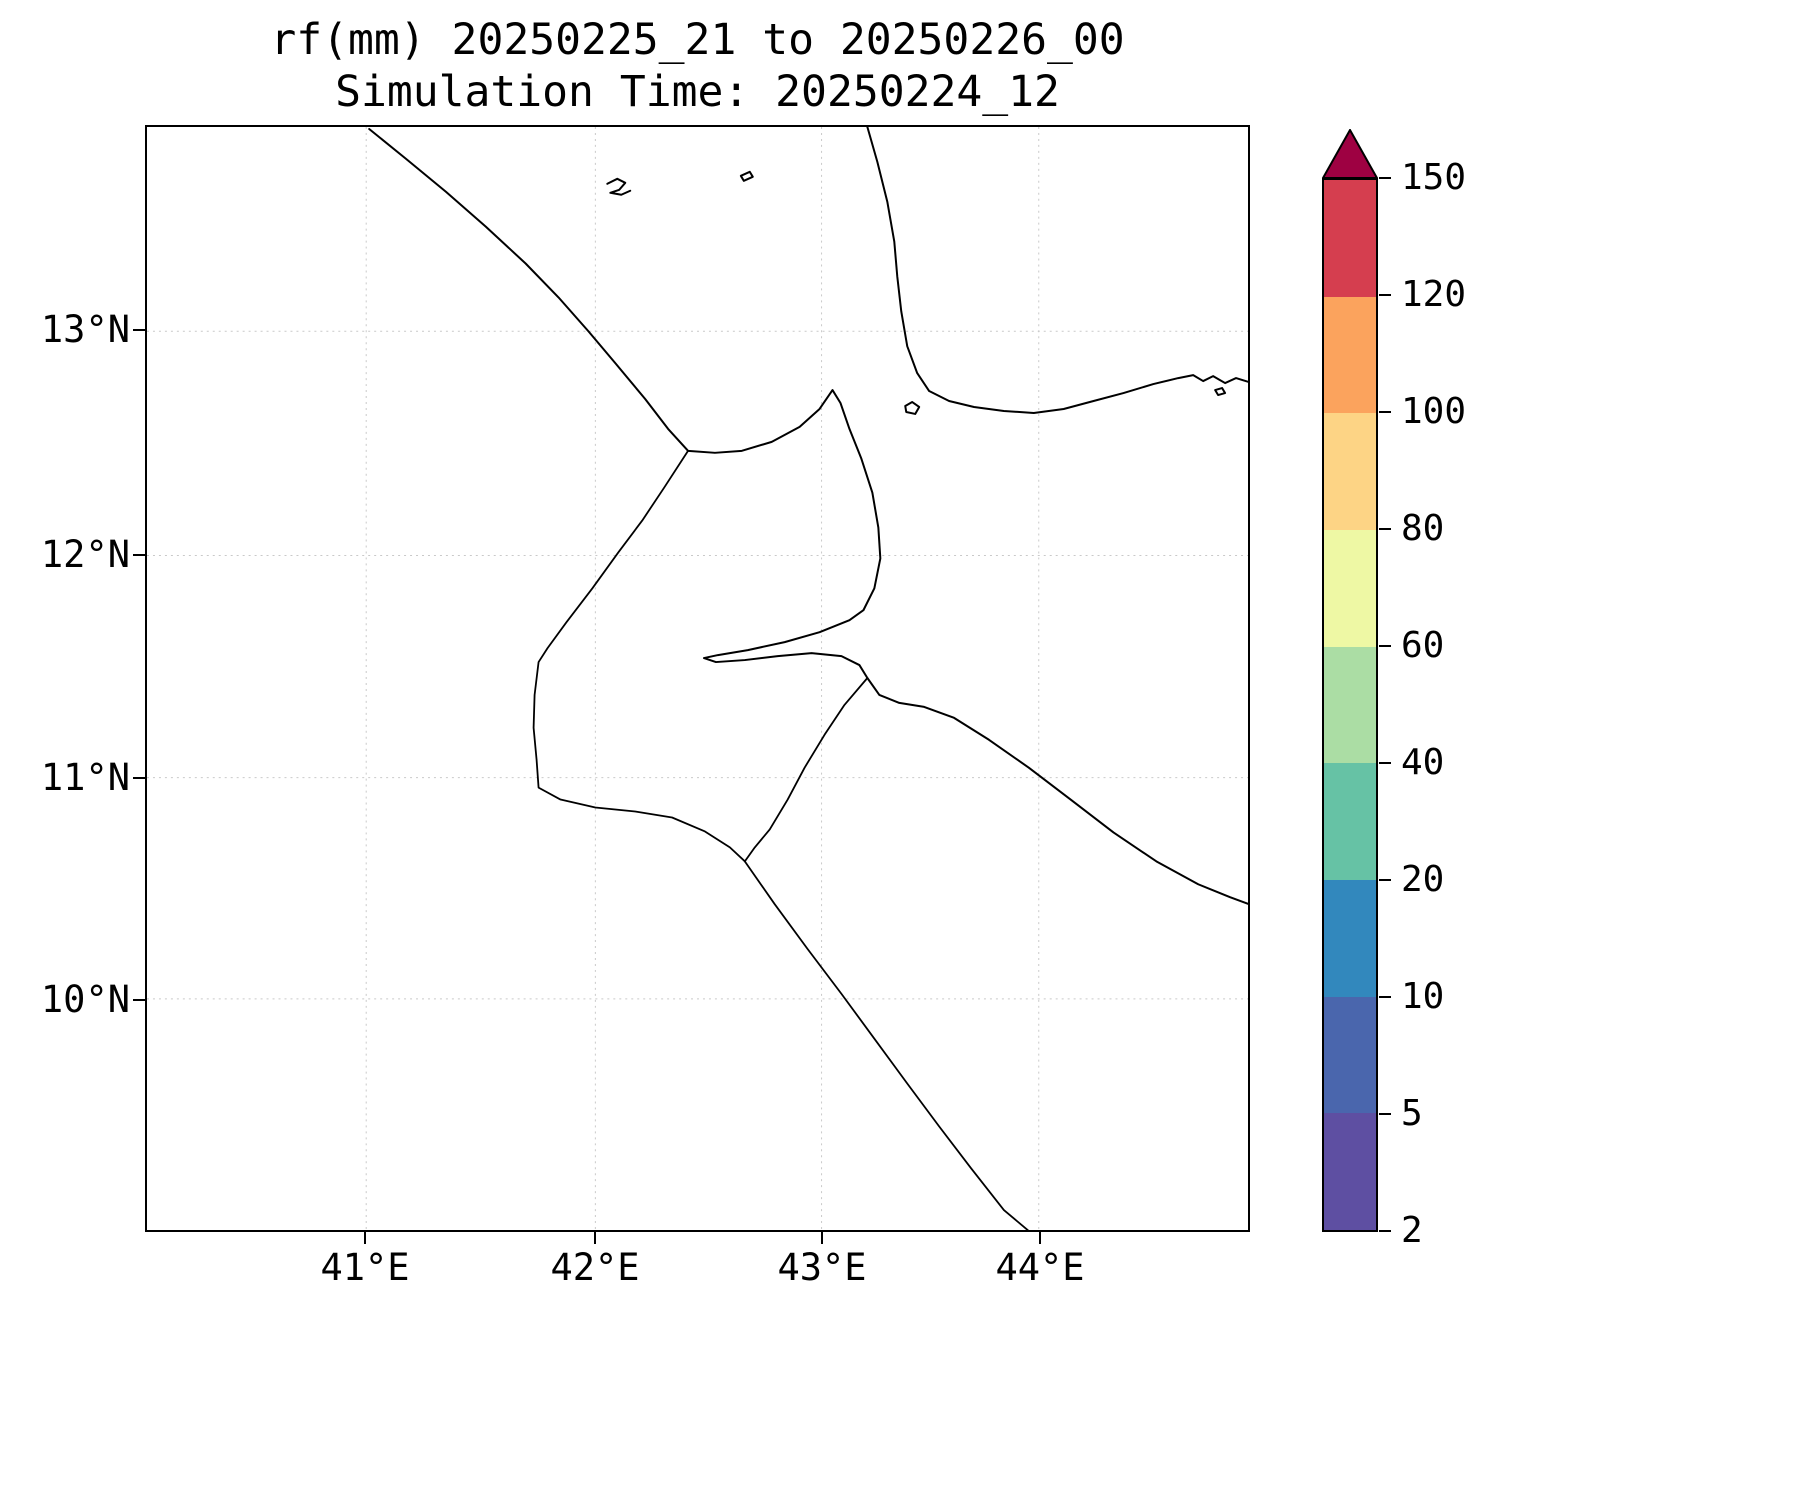  I want to click on x-tick-label: 43°E, so click(822, 1267).